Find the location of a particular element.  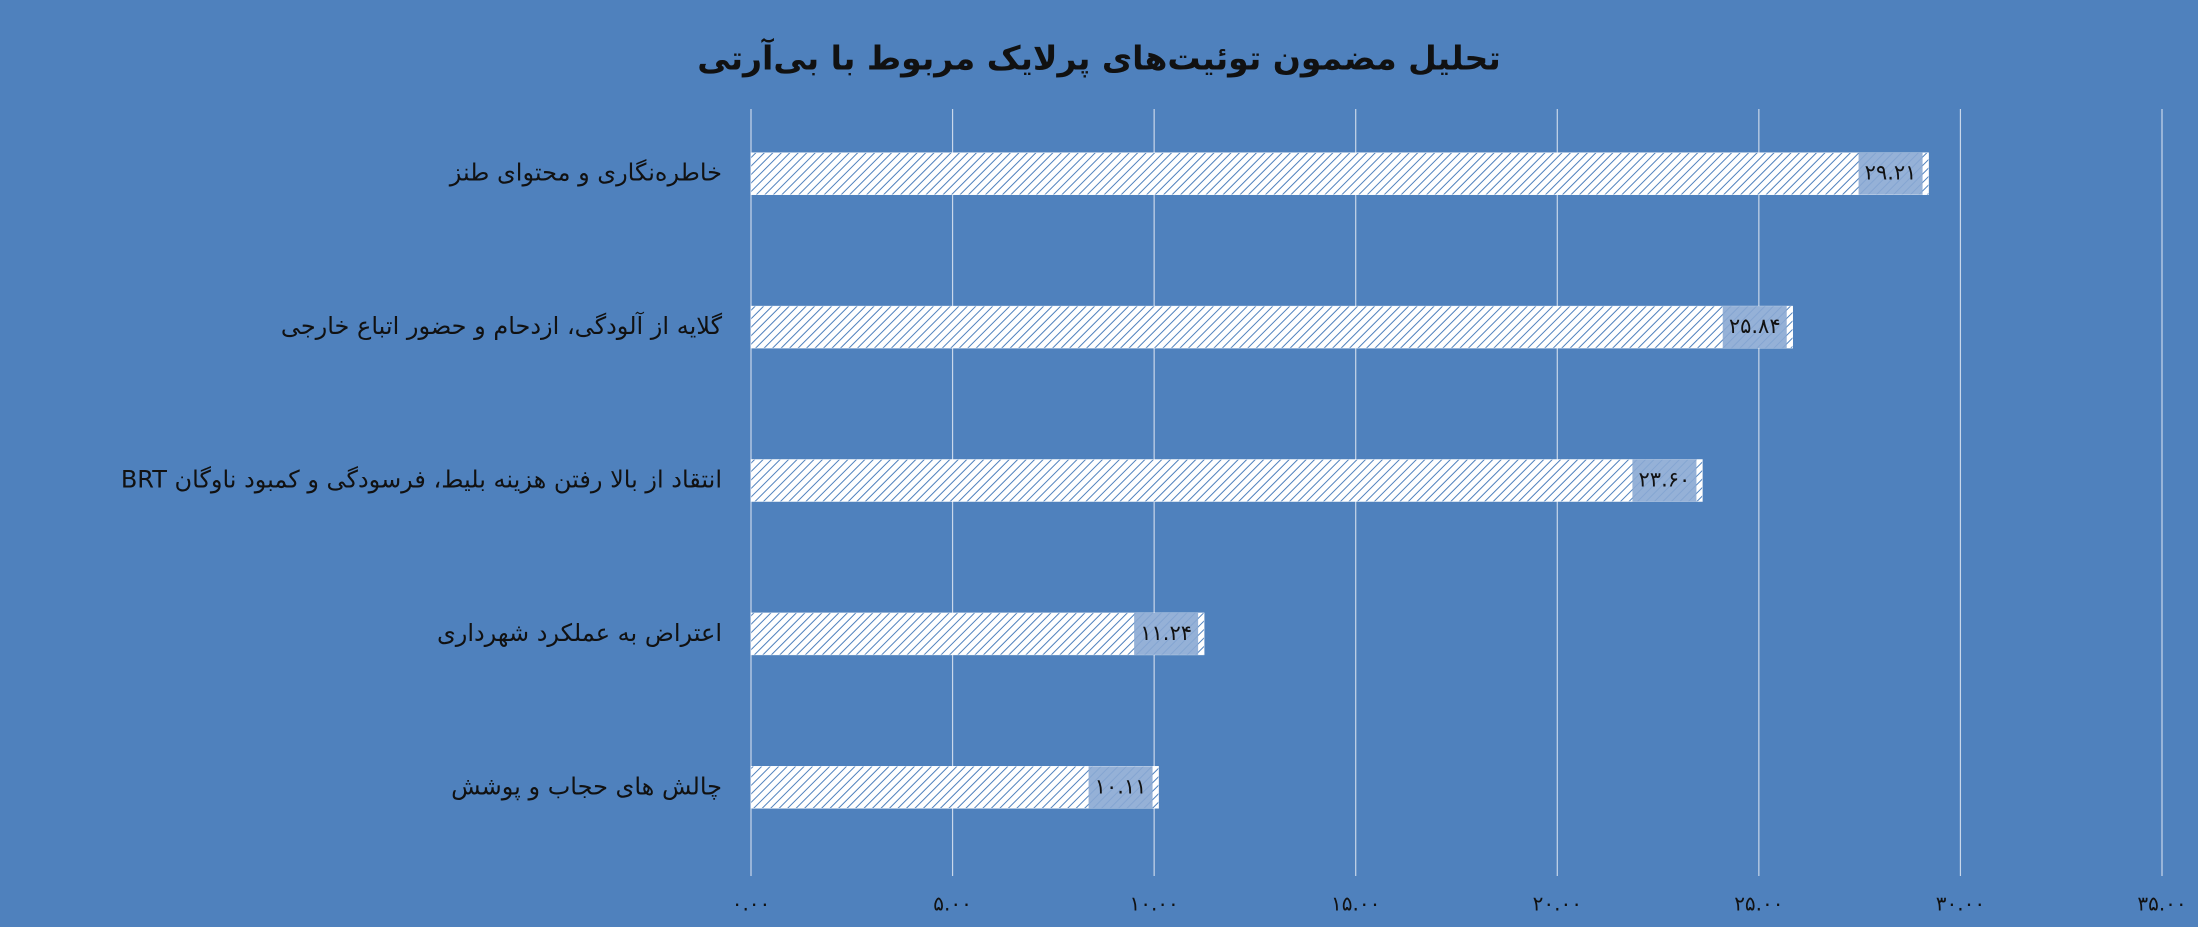

data-label: ۲۹.۲۱ is located at coordinates (1891, 173).